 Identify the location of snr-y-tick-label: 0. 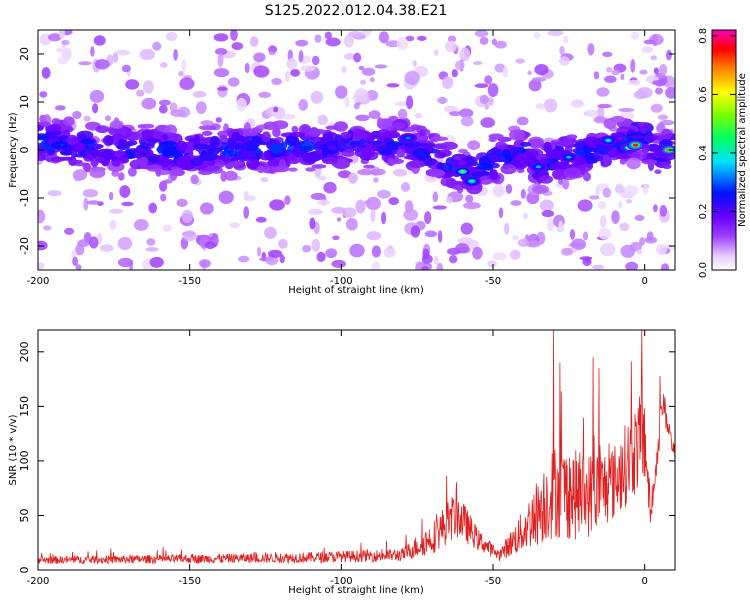
(24, 570).